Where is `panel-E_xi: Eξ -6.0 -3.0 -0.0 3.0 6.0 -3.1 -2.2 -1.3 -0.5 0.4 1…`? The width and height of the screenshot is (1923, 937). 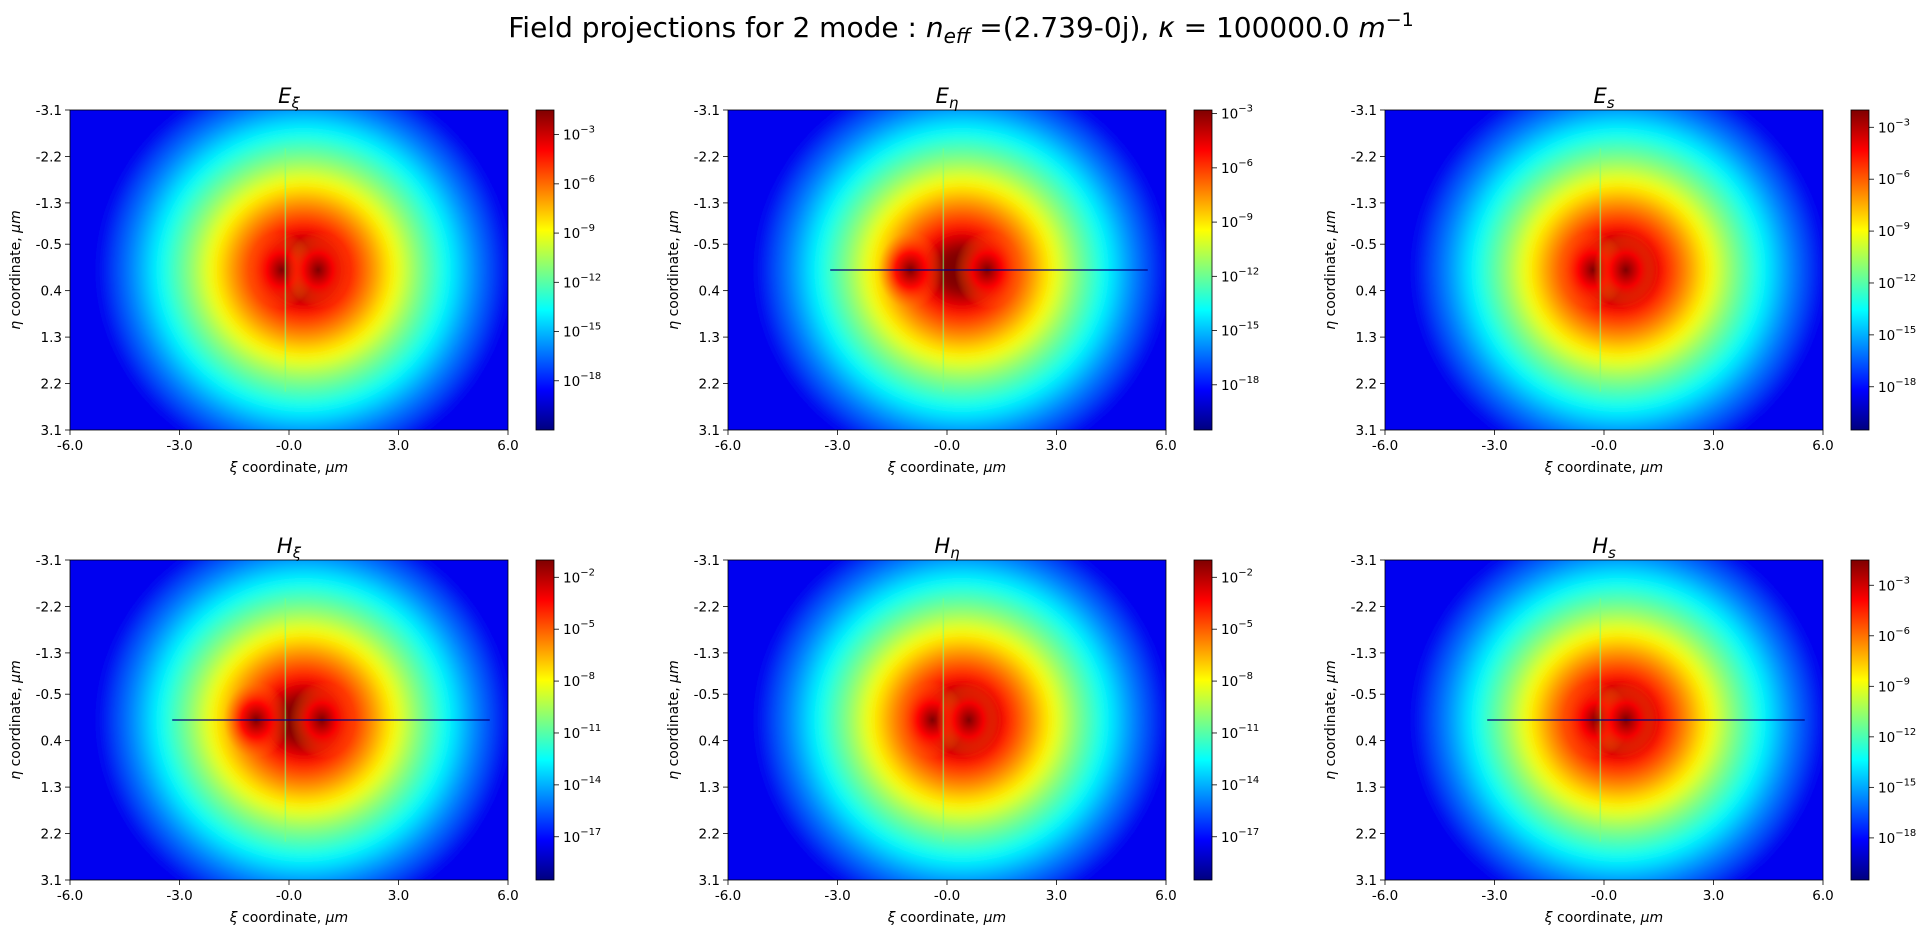
panel-E_xi: Eξ -6.0 -3.0 -0.0 3.0 6.0 -3.1 -2.2 -1.3 -0.5 0.4 1… is located at coordinates (304, 280).